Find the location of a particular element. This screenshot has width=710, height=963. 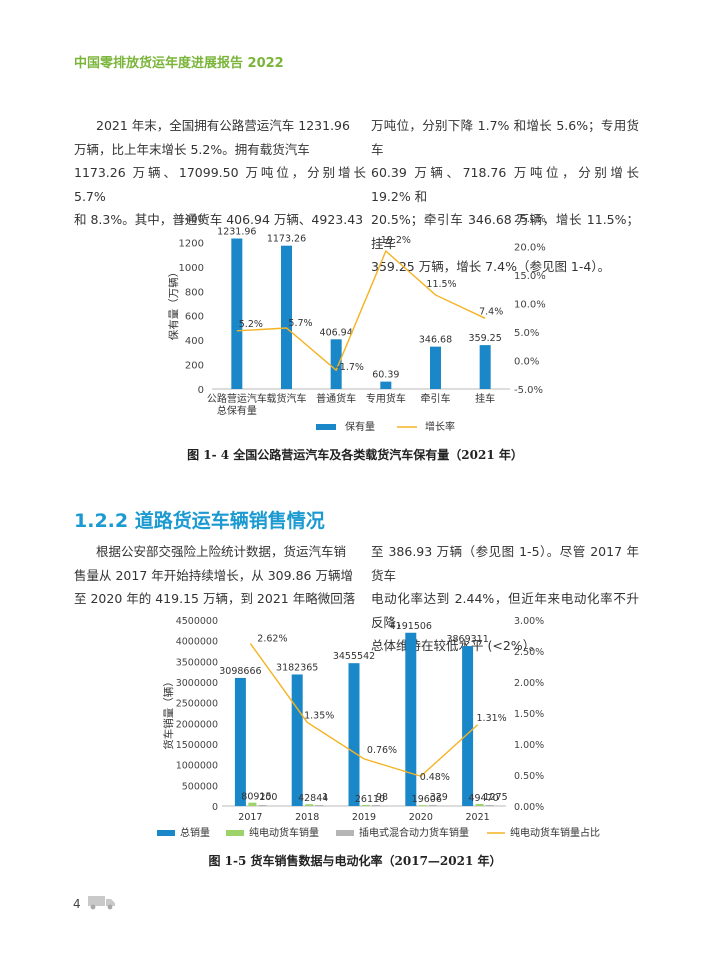

x-category-label: 2017 is located at coordinates (250, 817).